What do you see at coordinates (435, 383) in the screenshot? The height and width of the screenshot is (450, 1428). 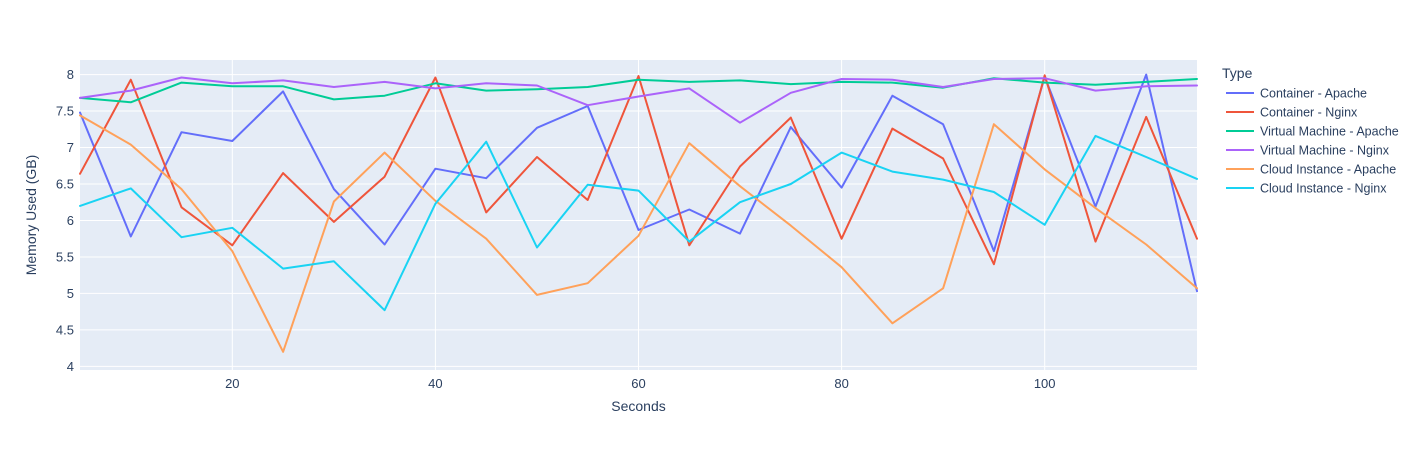 I see `x-tick-label: 40` at bounding box center [435, 383].